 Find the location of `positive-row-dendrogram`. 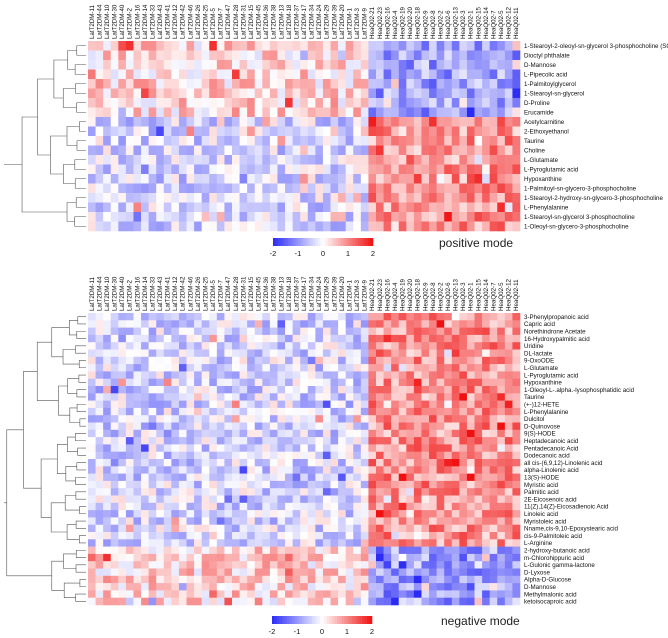

positive-row-dendrogram is located at coordinates (45, 136).